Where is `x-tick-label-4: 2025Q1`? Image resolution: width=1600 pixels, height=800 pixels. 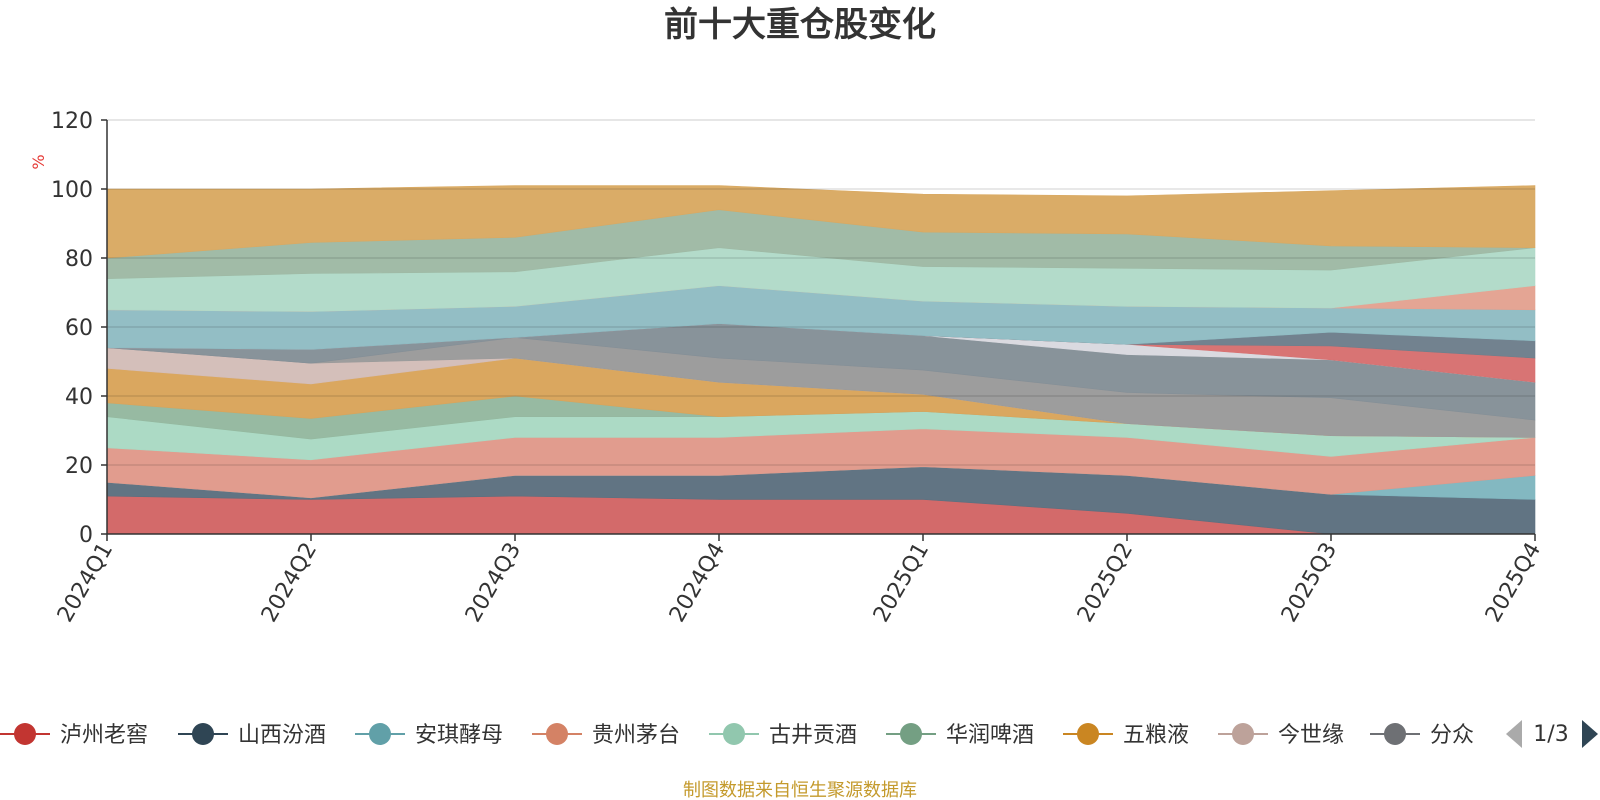
x-tick-label-4: 2025Q1 is located at coordinates (901, 583).